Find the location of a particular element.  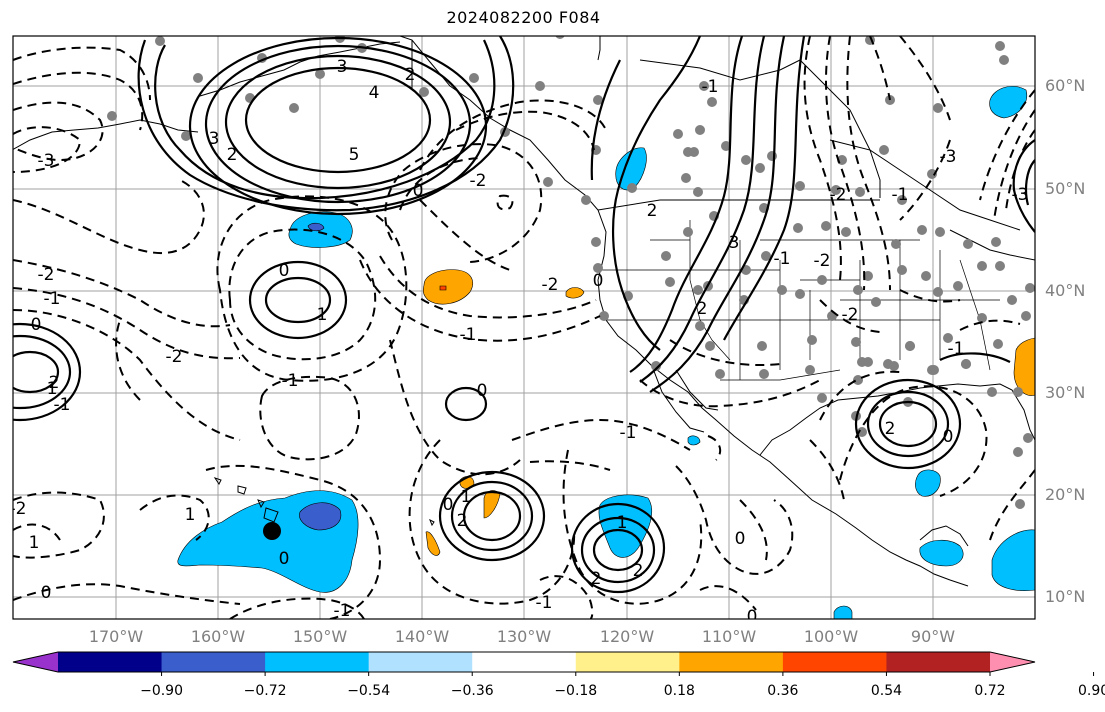

orange-region-coast is located at coordinates (575, 293).